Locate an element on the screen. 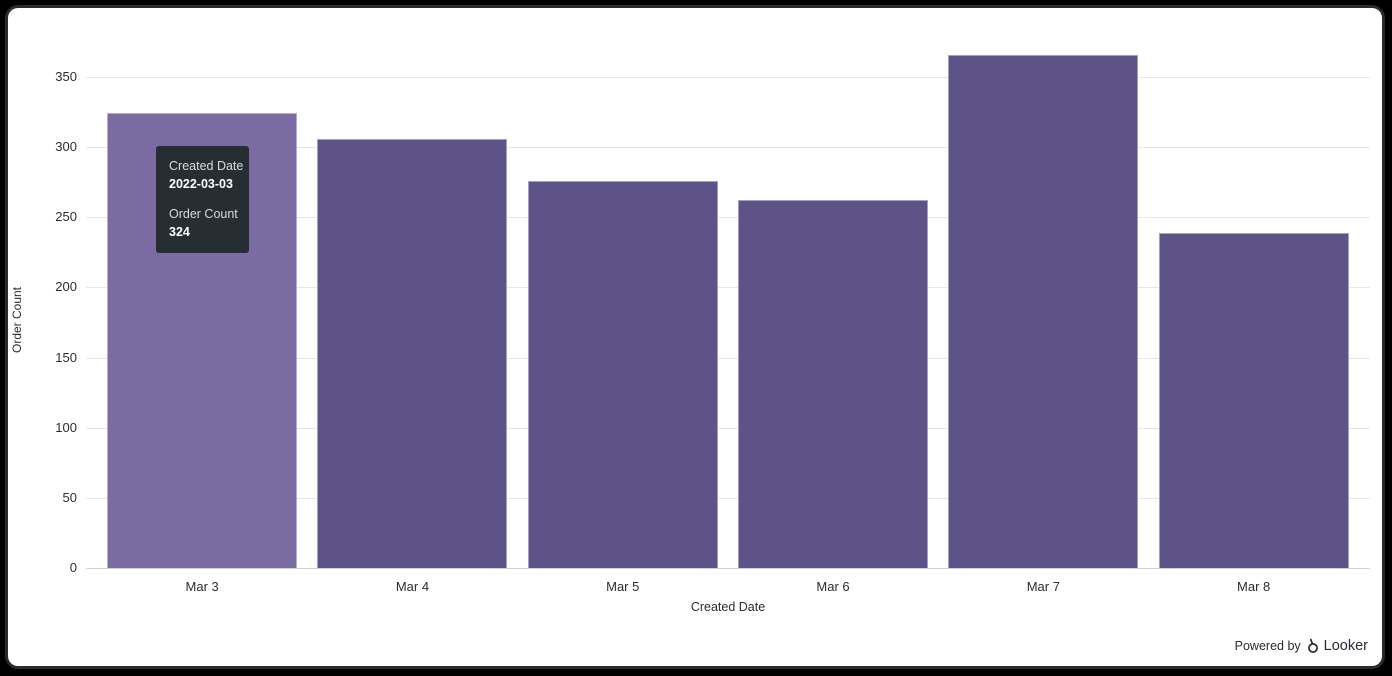 The image size is (1392, 676). tooltip-measure-label: Order Count is located at coordinates (203, 214).